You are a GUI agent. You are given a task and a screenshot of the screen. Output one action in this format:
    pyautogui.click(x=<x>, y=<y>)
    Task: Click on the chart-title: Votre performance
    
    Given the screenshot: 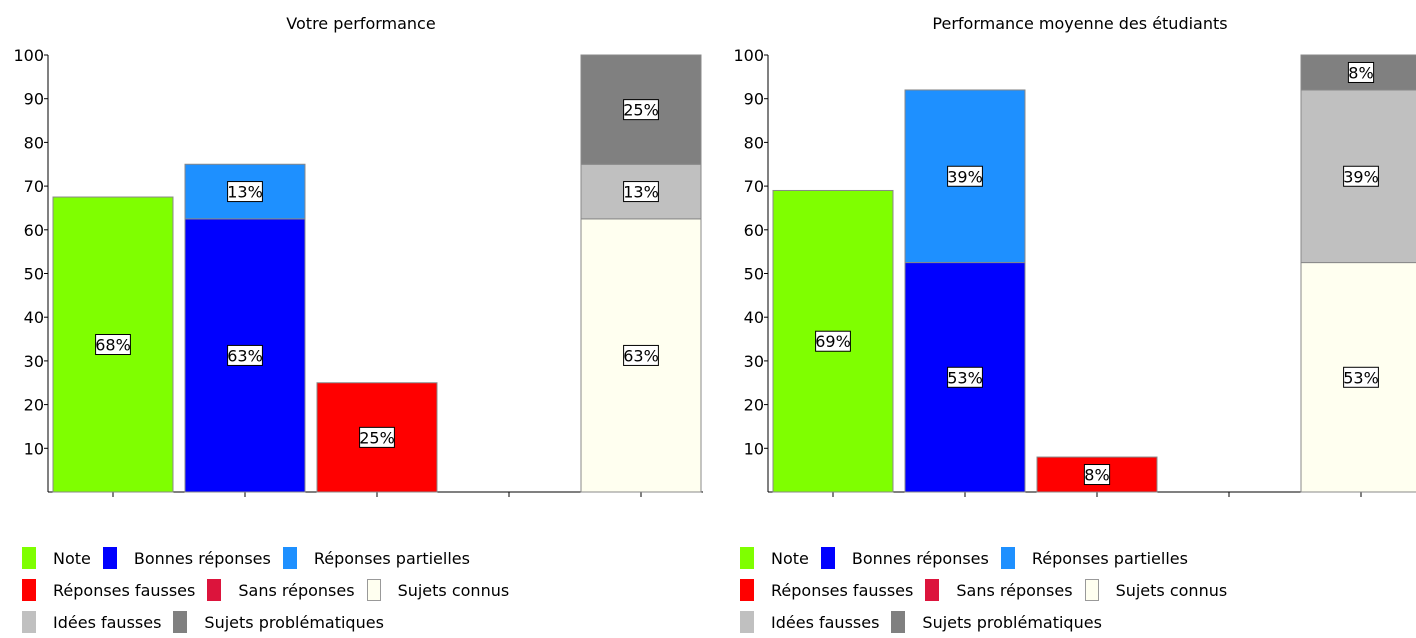 What is the action you would take?
    pyautogui.click(x=361, y=23)
    